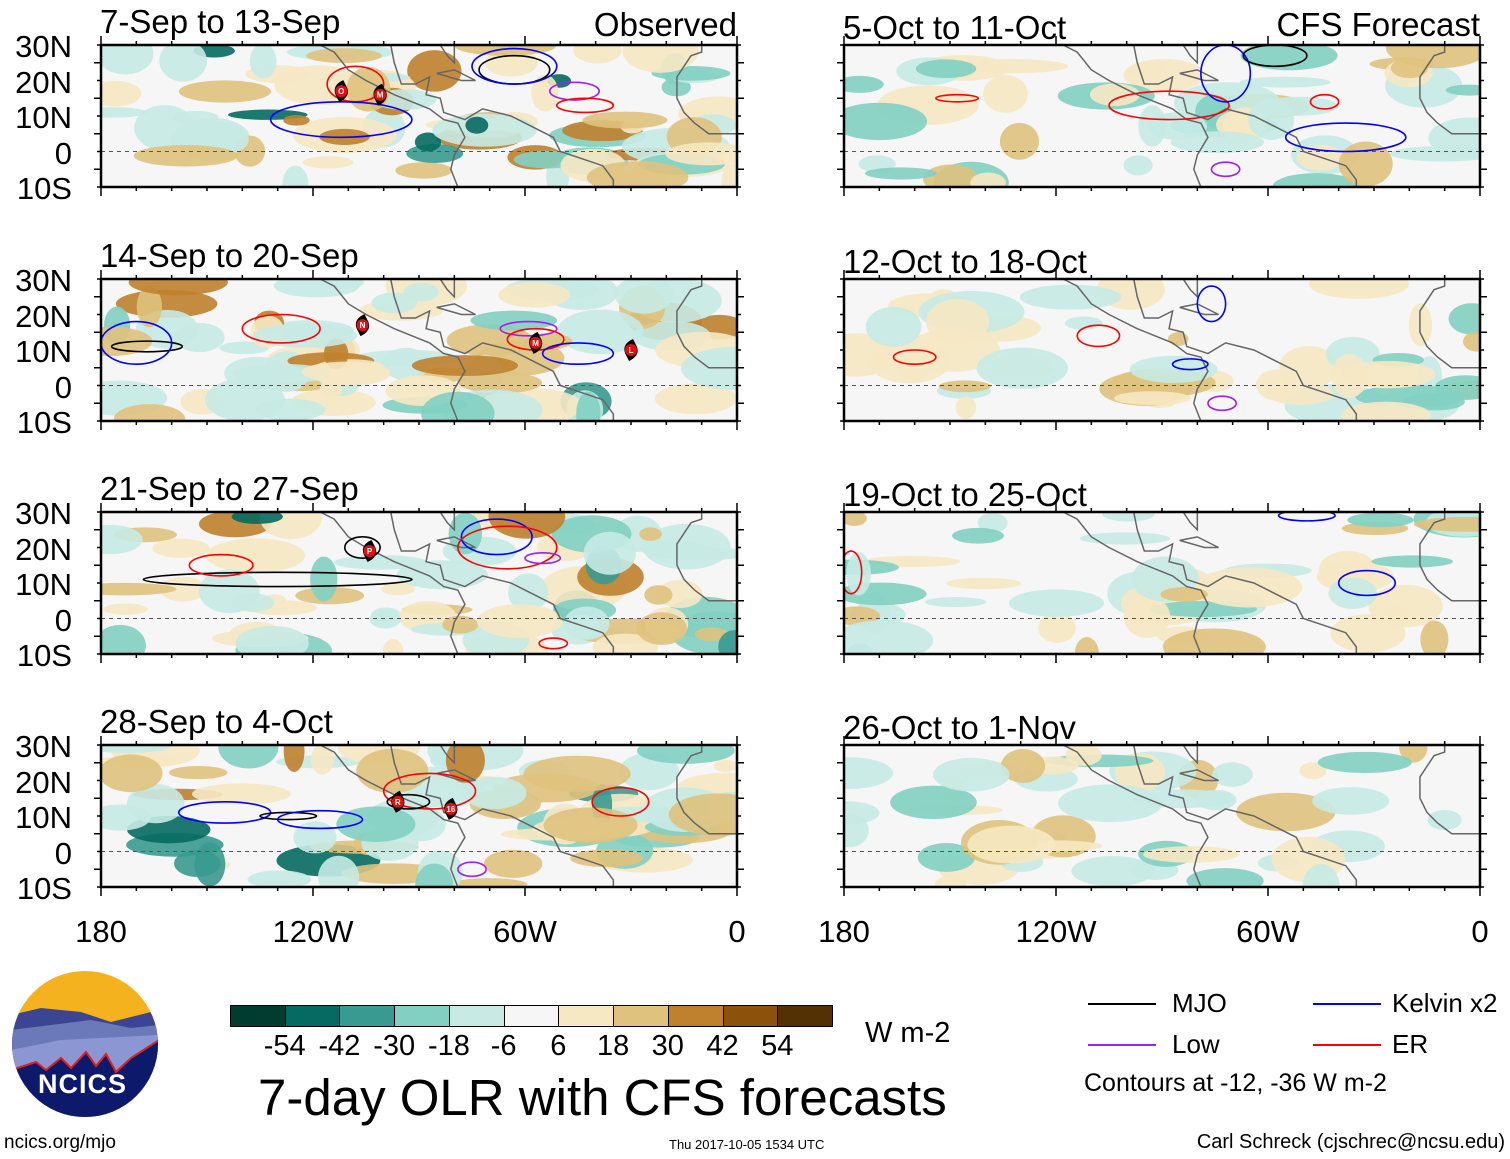 This screenshot has height=1159, width=1510. What do you see at coordinates (1122, 1045) in the screenshot?
I see `legend-line-low` at bounding box center [1122, 1045].